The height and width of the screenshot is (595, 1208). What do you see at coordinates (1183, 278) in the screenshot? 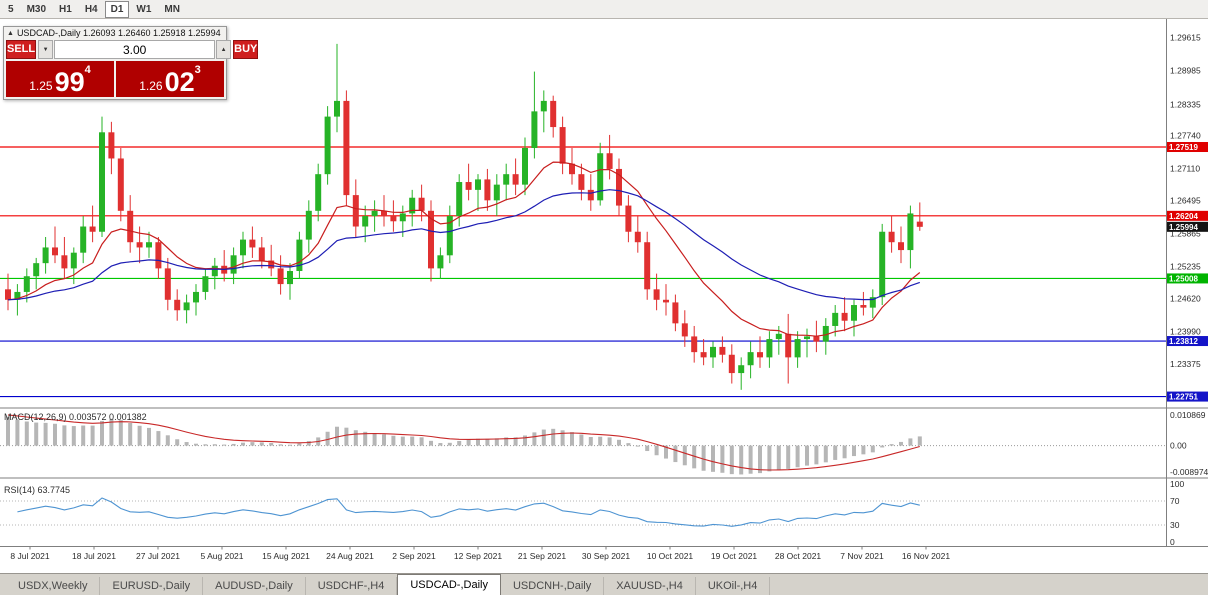
I see `svg-text: 1.25008` at bounding box center [1183, 278].